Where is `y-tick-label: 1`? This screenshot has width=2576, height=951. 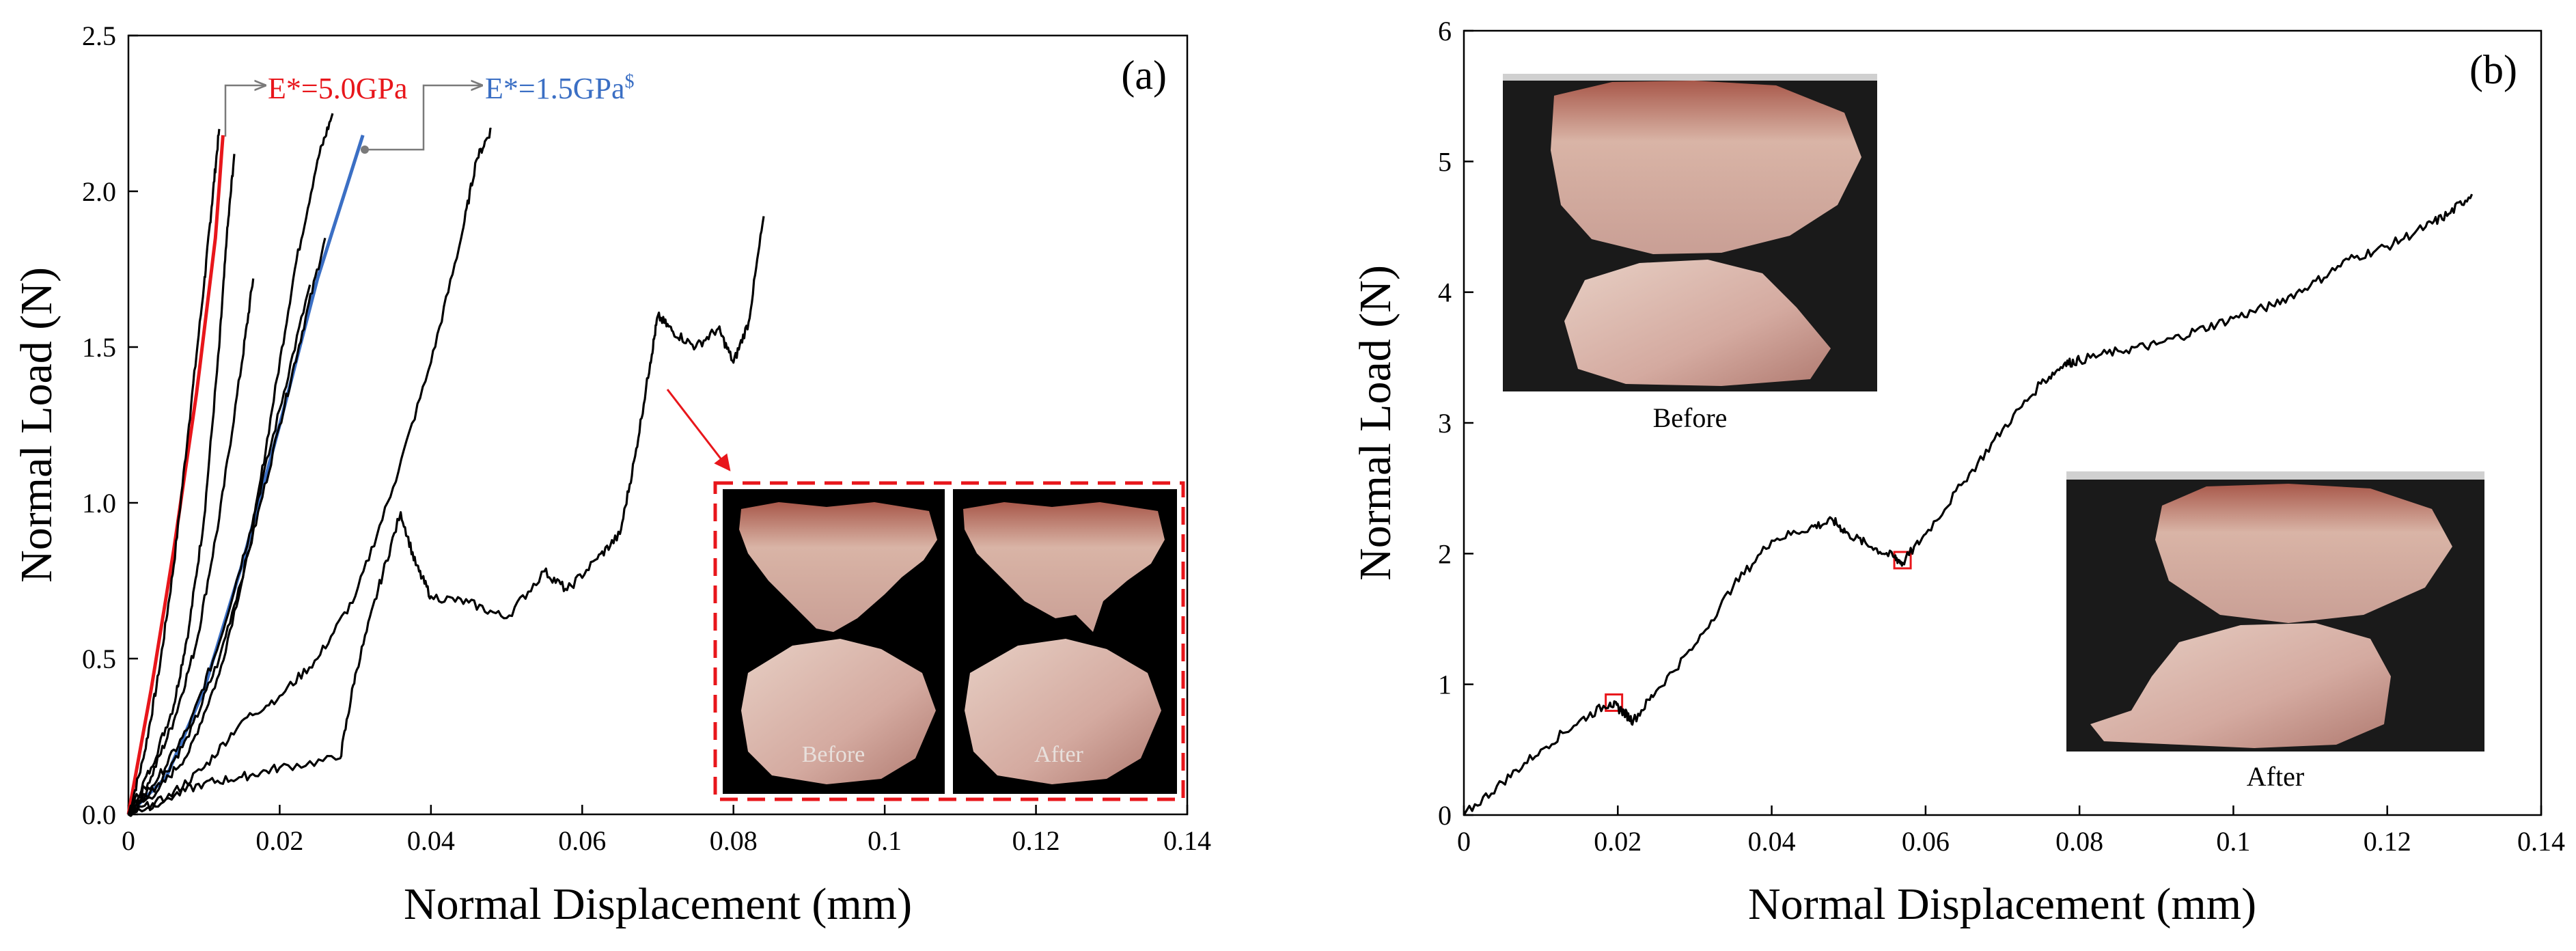 y-tick-label: 1 is located at coordinates (1445, 685).